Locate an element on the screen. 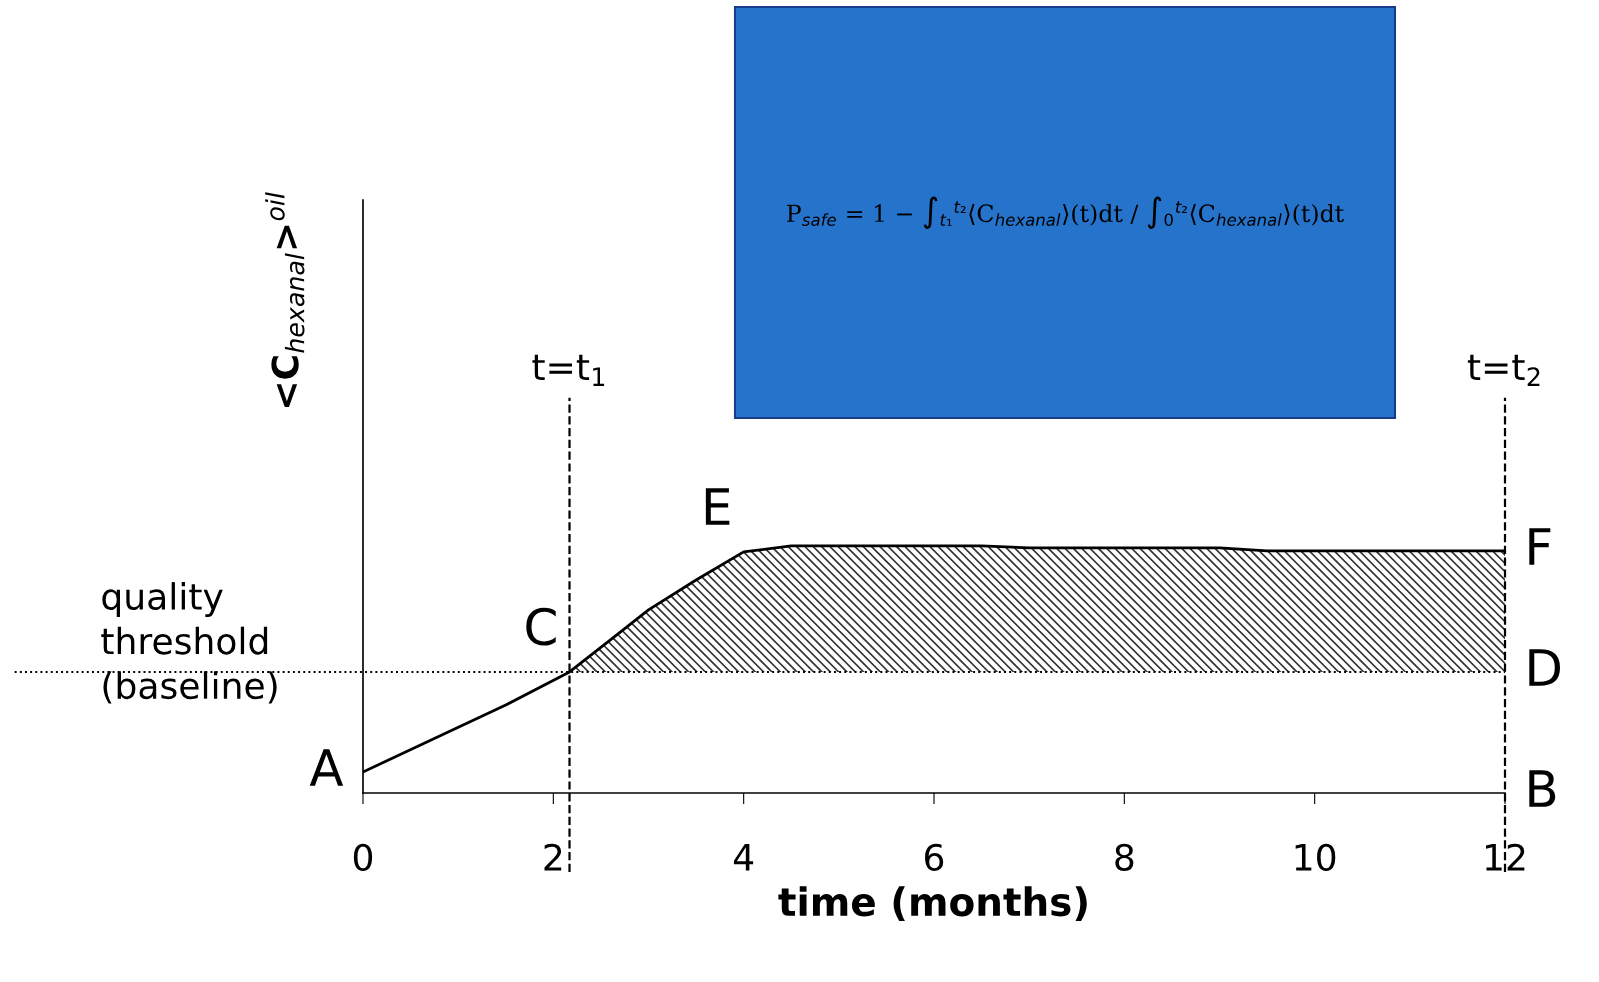 The width and height of the screenshot is (1599, 982). x-axis-title: time (months) is located at coordinates (932, 903).